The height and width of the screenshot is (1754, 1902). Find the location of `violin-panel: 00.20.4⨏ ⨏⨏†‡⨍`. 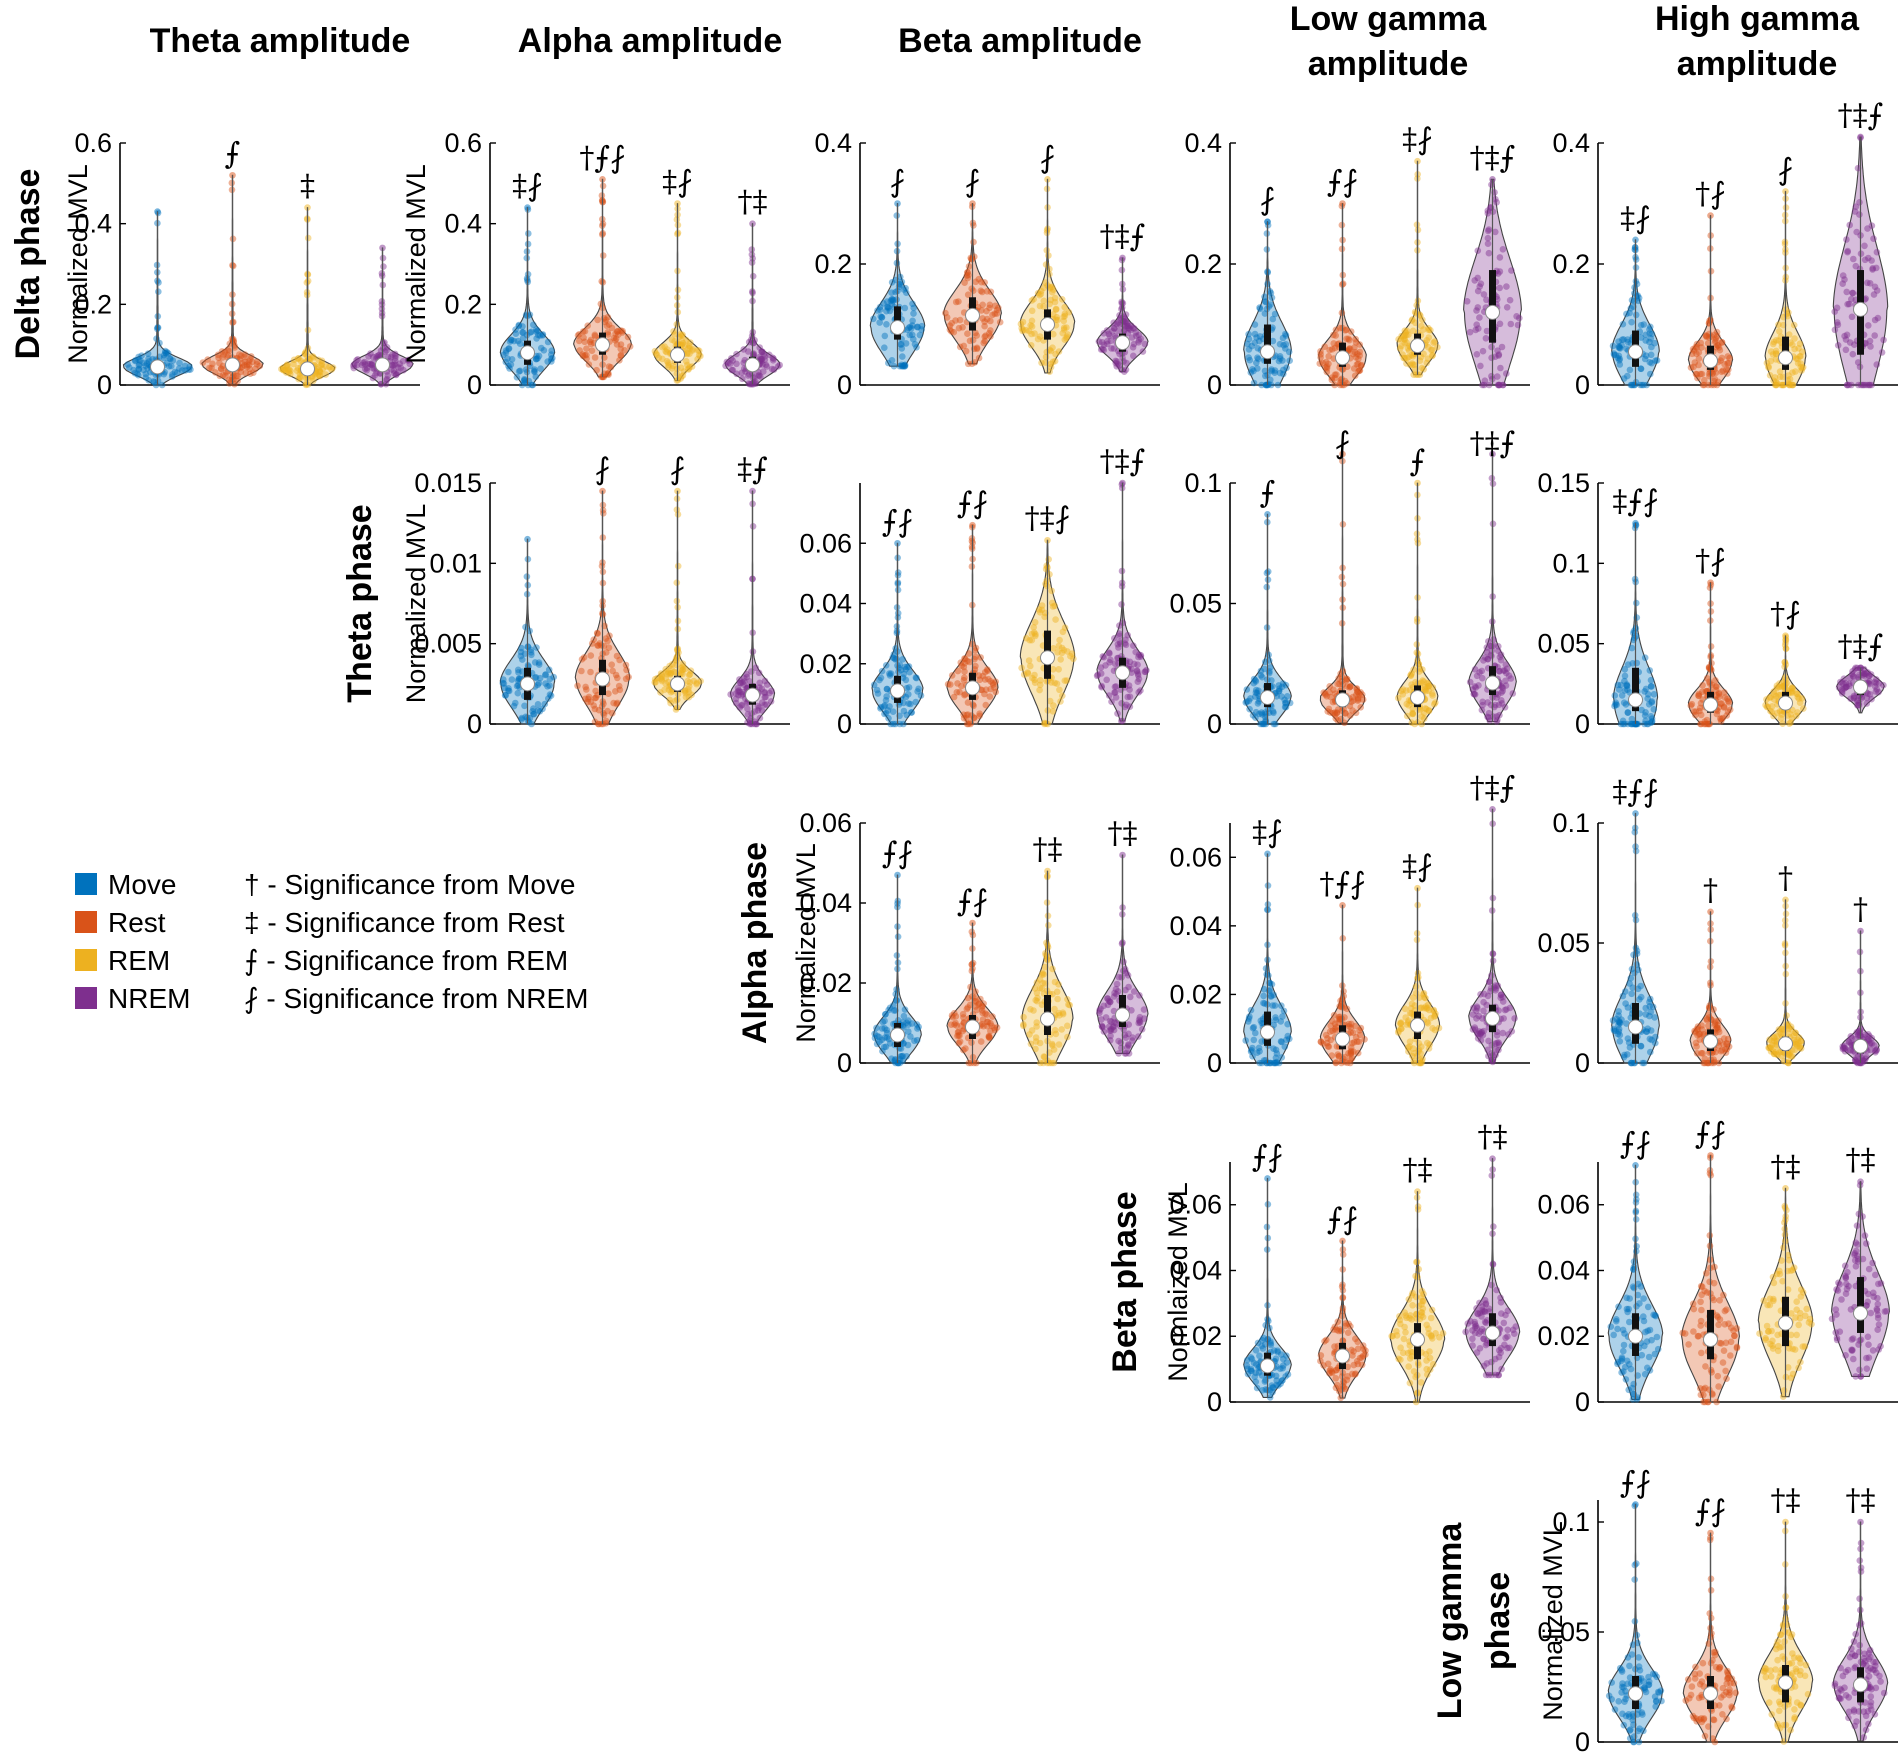

violin-panel: 00.20.4⨏ ⨏⨏†‡⨍ is located at coordinates (987, 264).